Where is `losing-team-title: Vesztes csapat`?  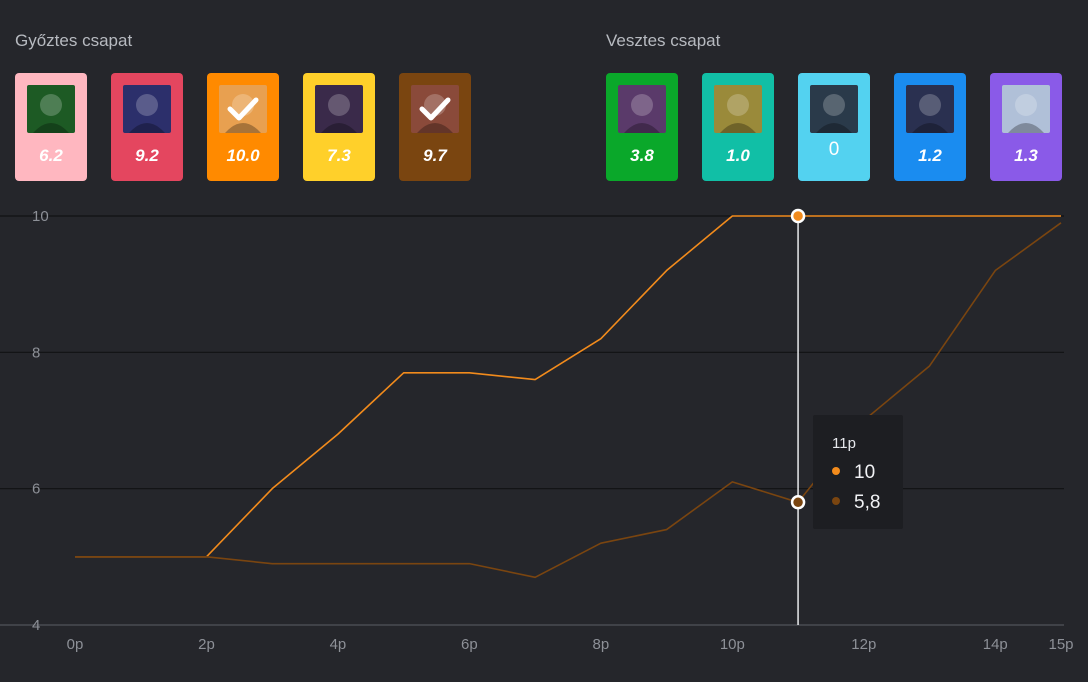 losing-team-title: Vesztes csapat is located at coordinates (663, 40).